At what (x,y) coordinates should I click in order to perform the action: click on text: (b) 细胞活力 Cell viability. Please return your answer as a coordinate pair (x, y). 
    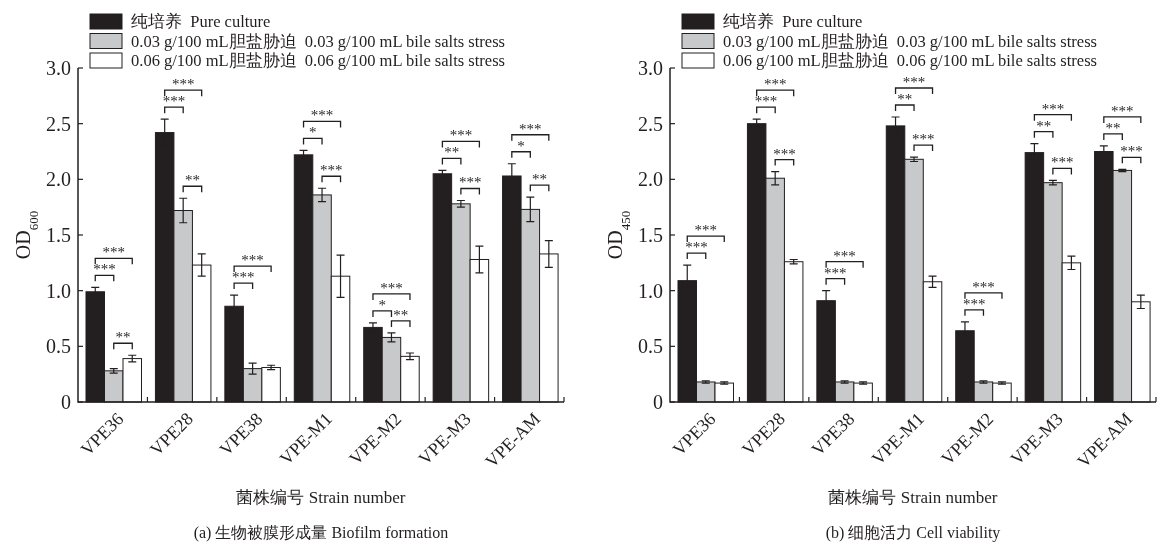
    Looking at the image, I should click on (913, 533).